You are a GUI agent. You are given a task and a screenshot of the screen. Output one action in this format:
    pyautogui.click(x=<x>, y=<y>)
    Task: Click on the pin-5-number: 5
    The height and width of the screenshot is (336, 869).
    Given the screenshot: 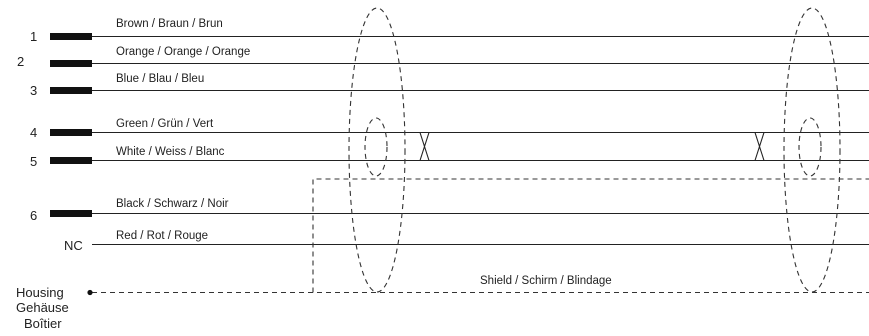 What is the action you would take?
    pyautogui.click(x=33, y=161)
    